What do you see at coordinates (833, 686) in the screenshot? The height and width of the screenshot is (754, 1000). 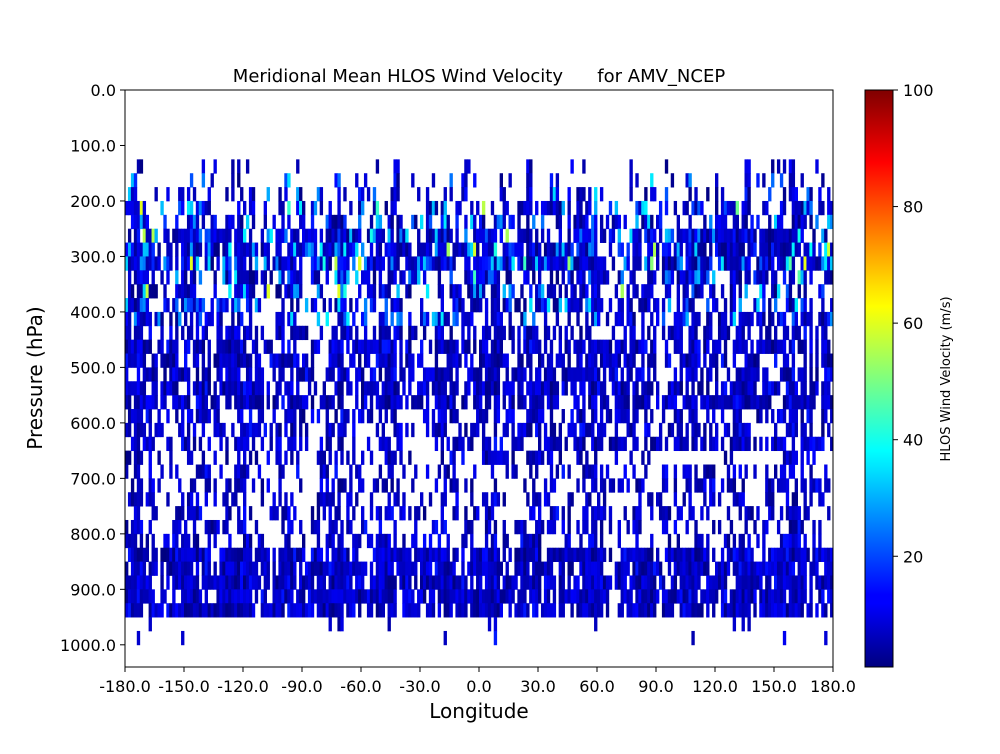 I see `x-tick-label-12: 180.0` at bounding box center [833, 686].